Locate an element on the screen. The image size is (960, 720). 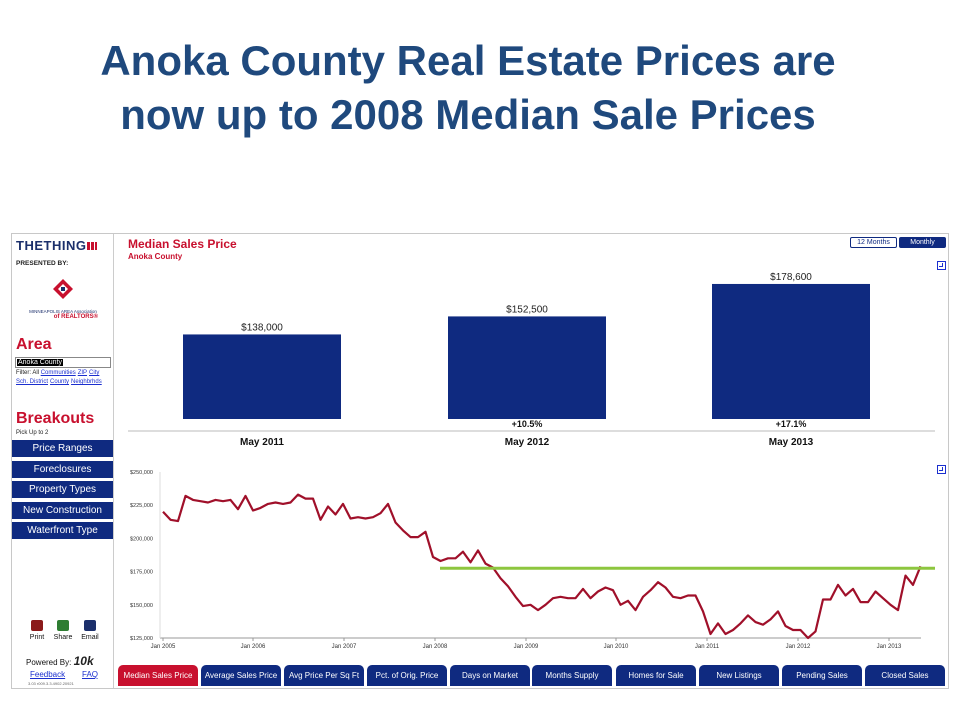
toggle-monthly: Monthly is located at coordinates (922, 242).